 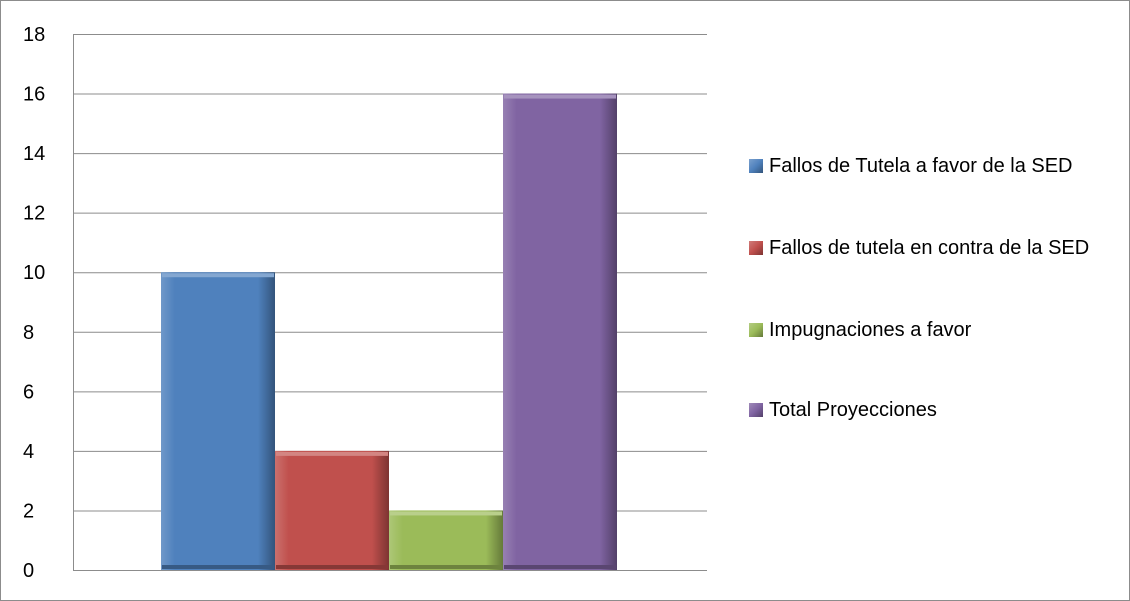 I want to click on legend-label: Impugnaciones a favor, so click(x=870, y=330).